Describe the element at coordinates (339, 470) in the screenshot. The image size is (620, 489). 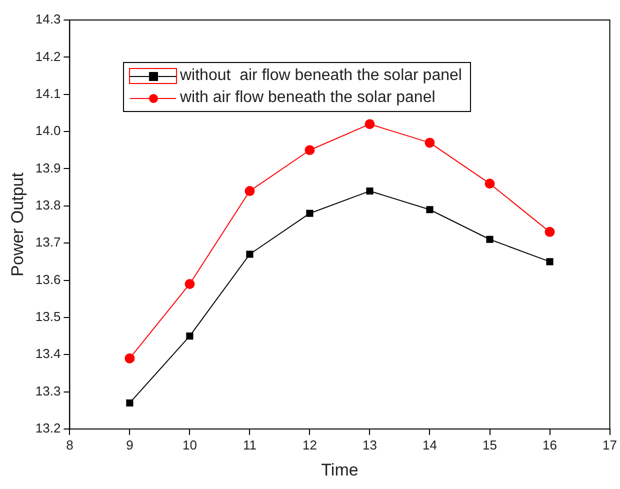
I see `x-axis-title: Time` at that location.